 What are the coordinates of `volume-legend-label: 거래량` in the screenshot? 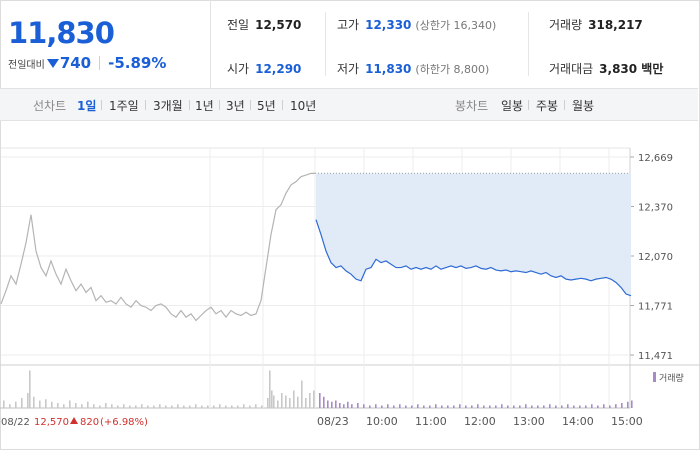 It's located at (671, 378).